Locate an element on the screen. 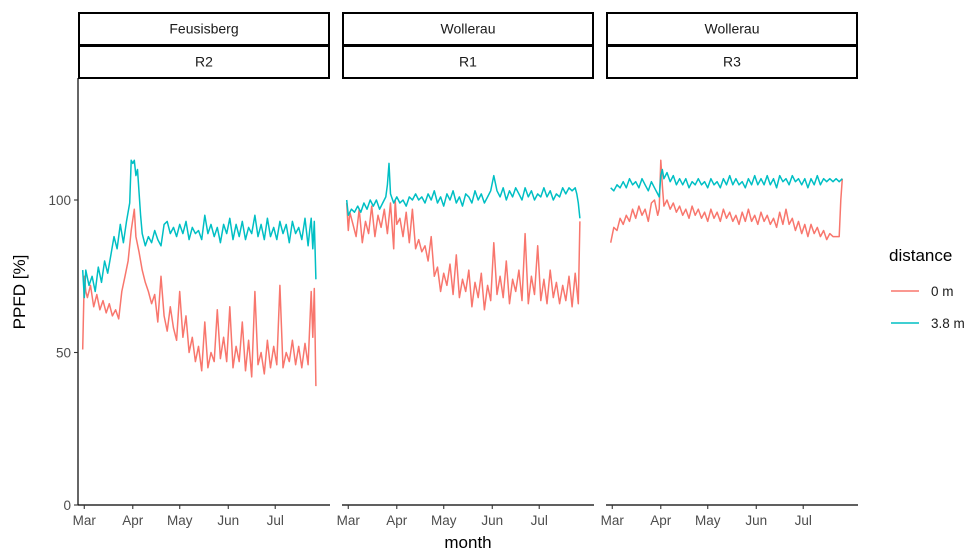  x-tick-label-2-1: Apr is located at coordinates (661, 520).